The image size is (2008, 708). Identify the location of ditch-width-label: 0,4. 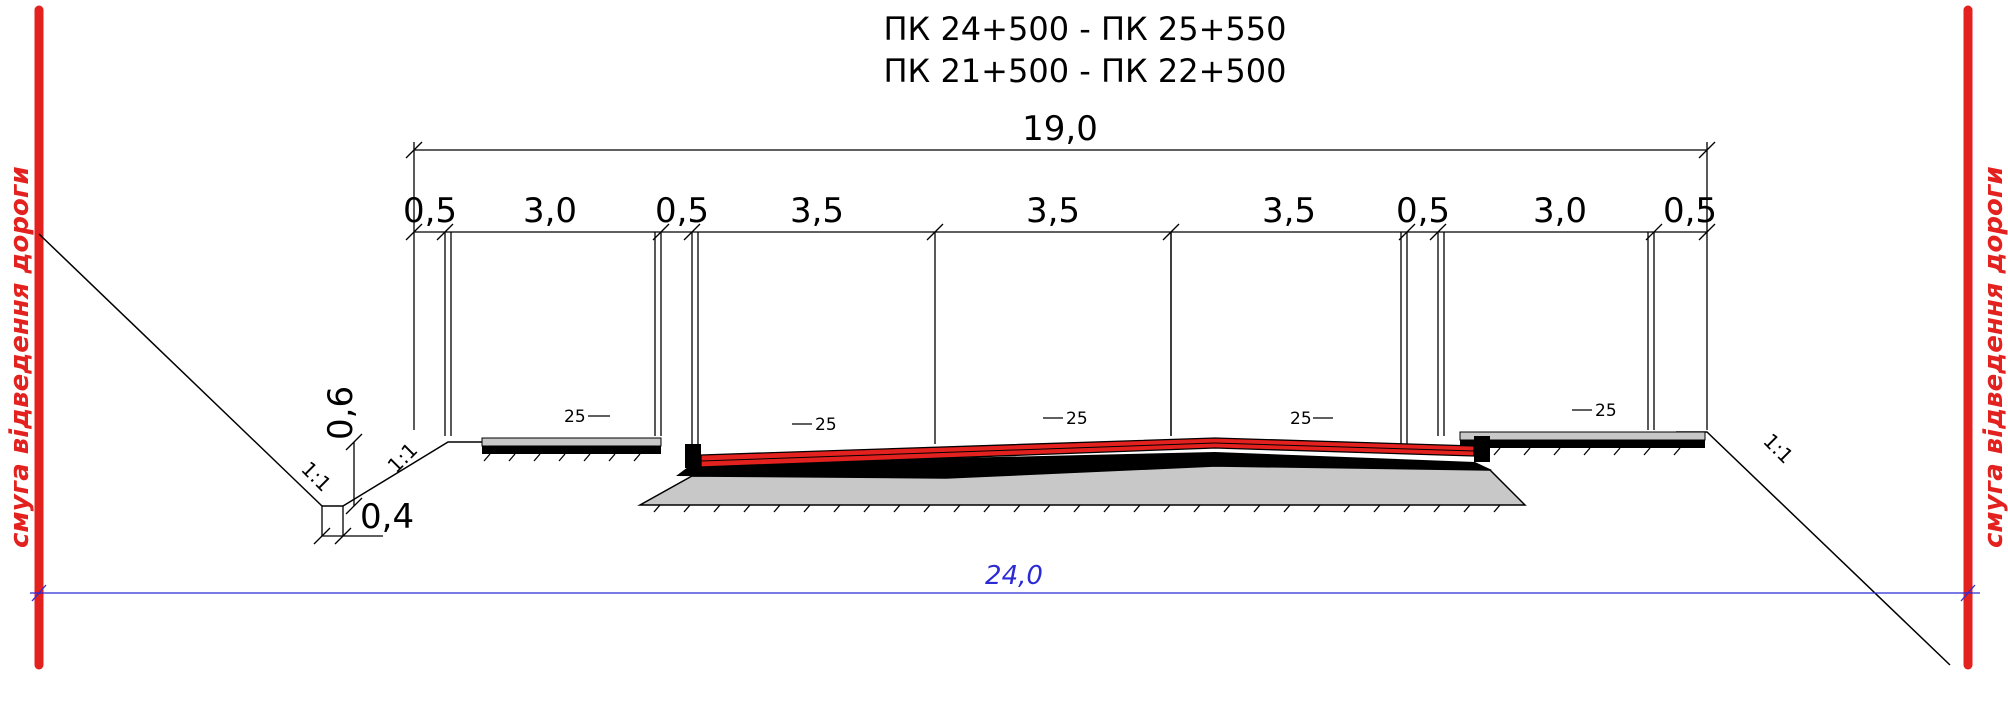
(387, 517).